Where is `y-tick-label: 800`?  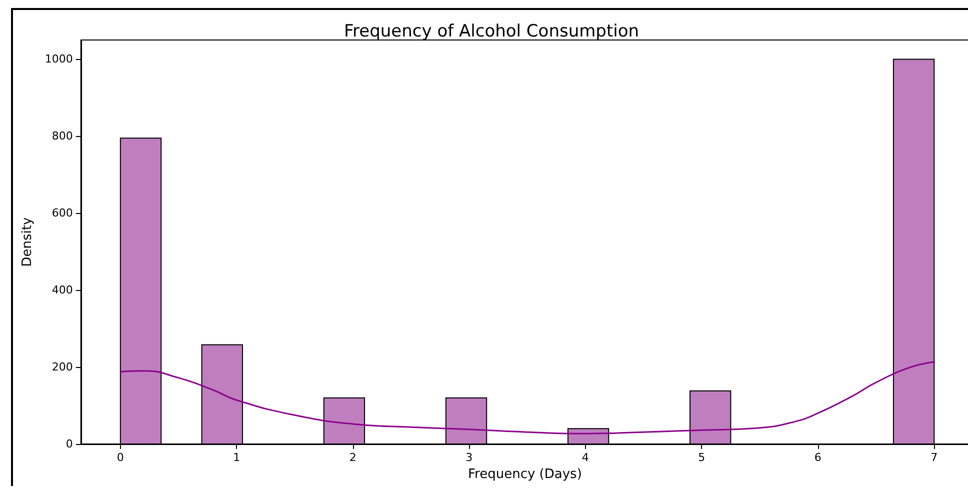
y-tick-label: 800 is located at coordinates (62, 136).